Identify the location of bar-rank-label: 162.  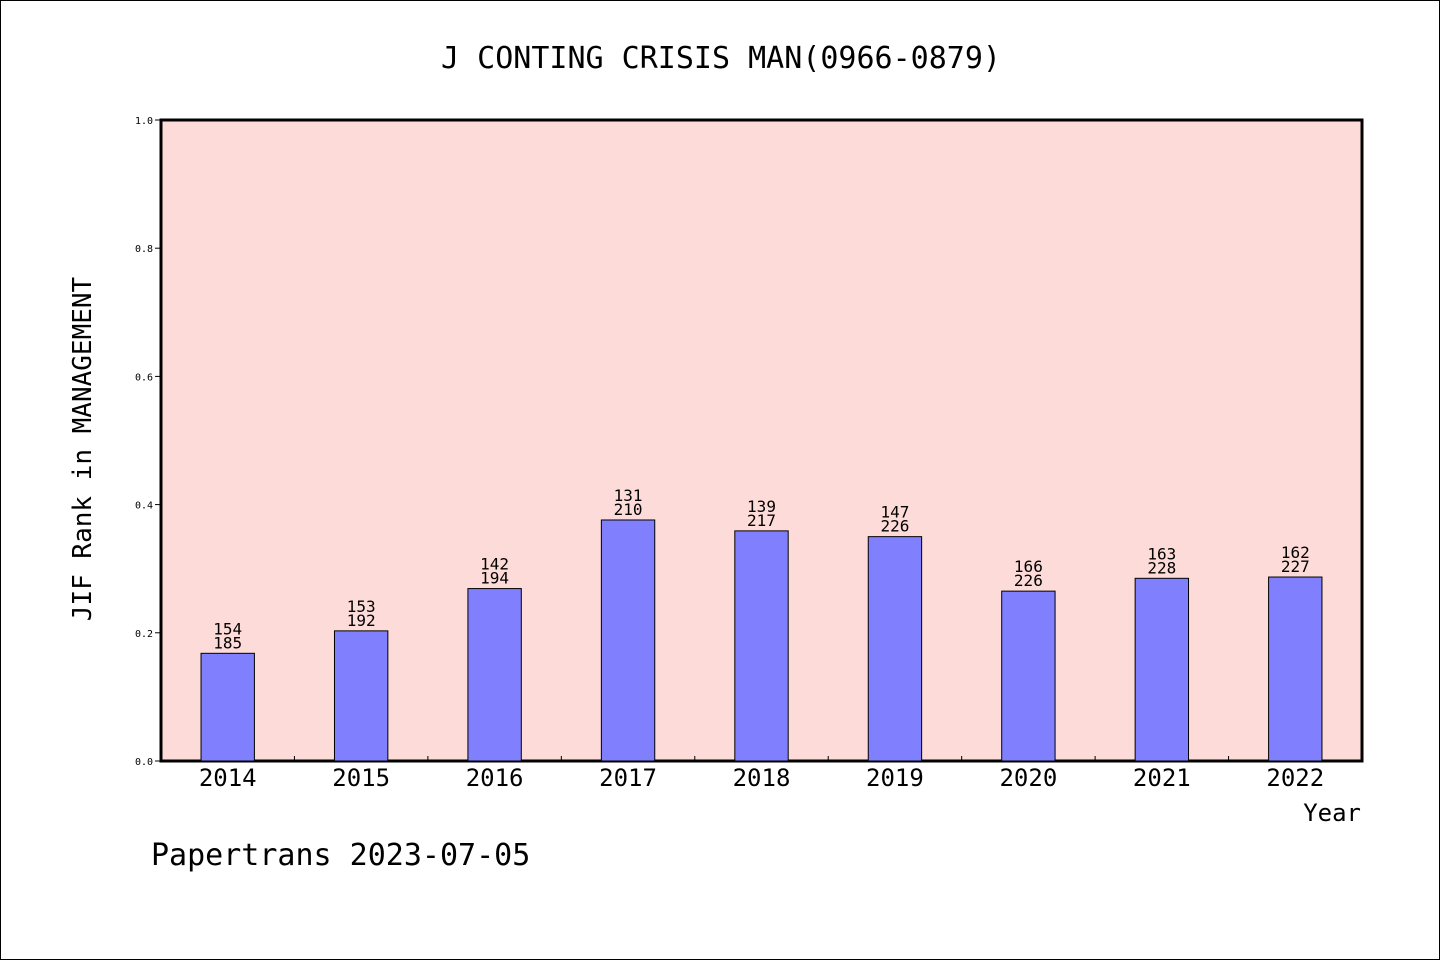
(1295, 552).